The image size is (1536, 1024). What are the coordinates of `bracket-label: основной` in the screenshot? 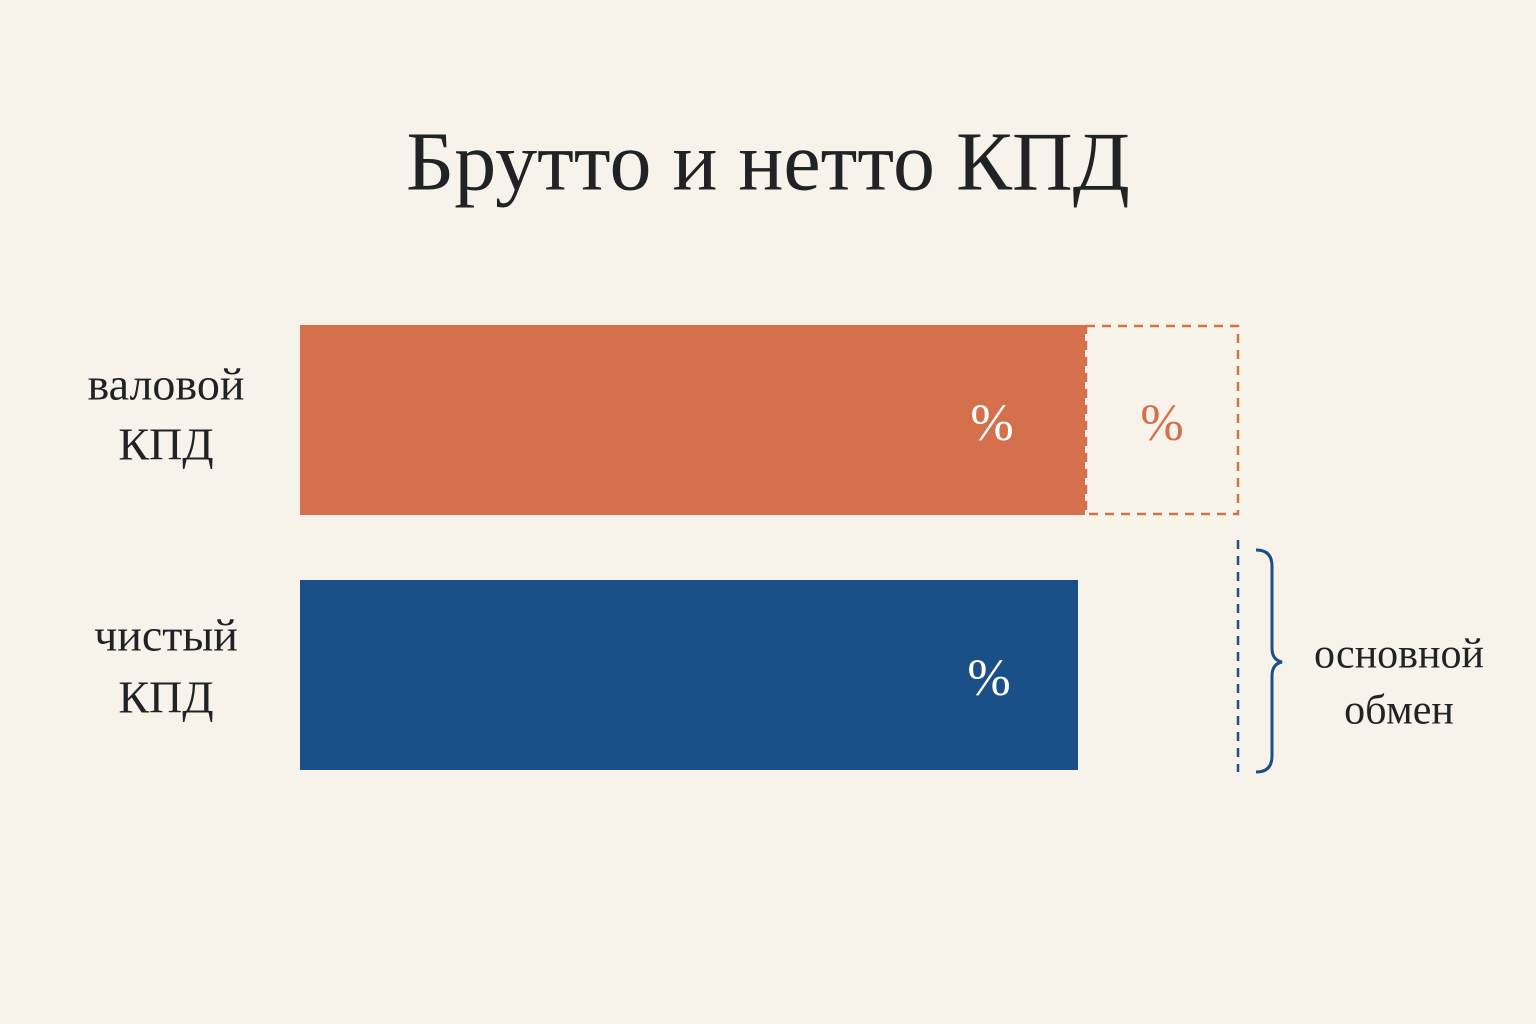 It's located at (1399, 655).